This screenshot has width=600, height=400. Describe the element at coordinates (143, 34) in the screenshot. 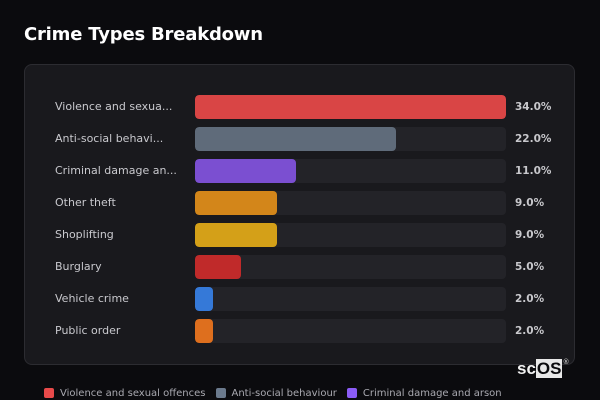

I see `chart-title: Crime Types Breakdown` at that location.